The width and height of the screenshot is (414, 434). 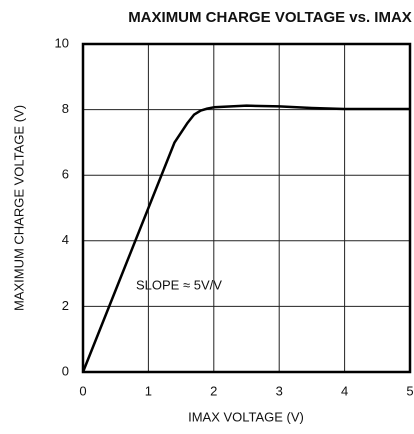 What do you see at coordinates (279, 390) in the screenshot?
I see `x-tick-label: 3` at bounding box center [279, 390].